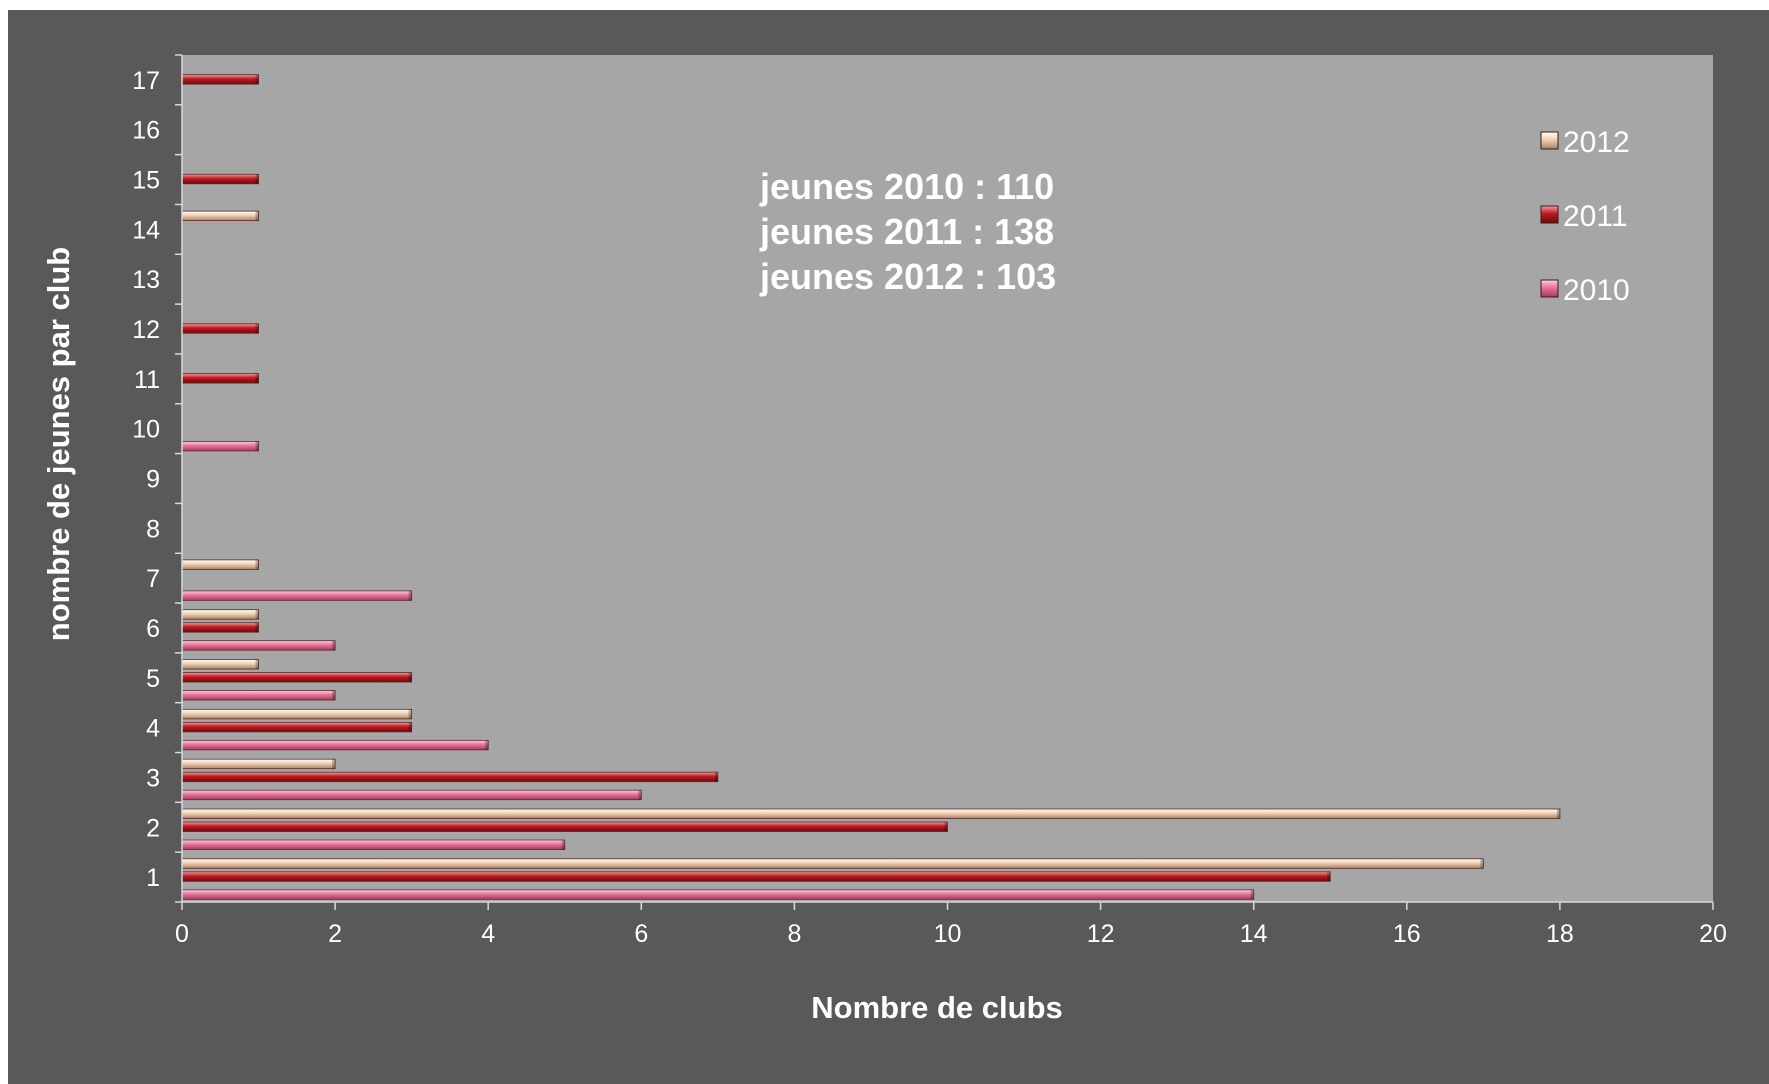  I want to click on y-tick-label: 8, so click(153, 529).